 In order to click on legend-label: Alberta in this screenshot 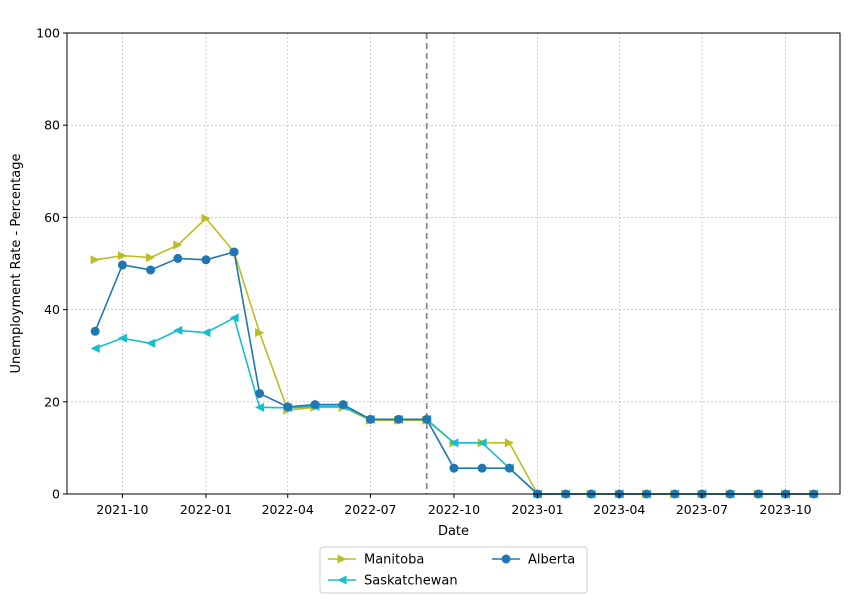, I will do `click(551, 560)`.